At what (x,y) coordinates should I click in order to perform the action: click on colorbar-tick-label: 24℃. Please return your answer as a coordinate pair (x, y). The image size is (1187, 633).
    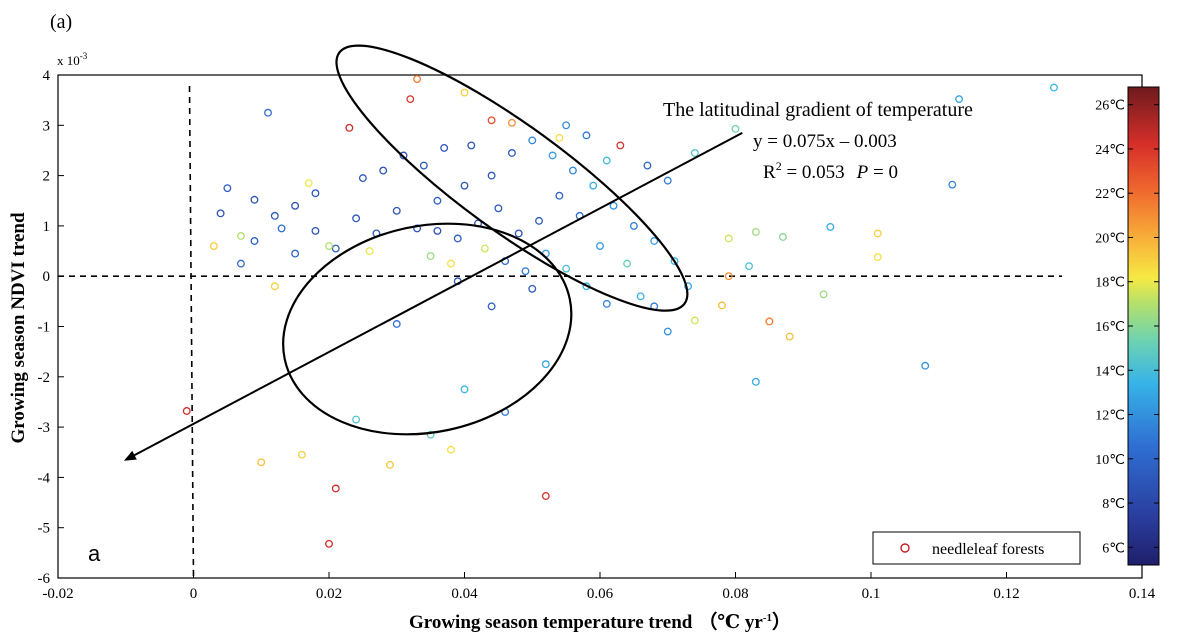
    Looking at the image, I should click on (1110, 150).